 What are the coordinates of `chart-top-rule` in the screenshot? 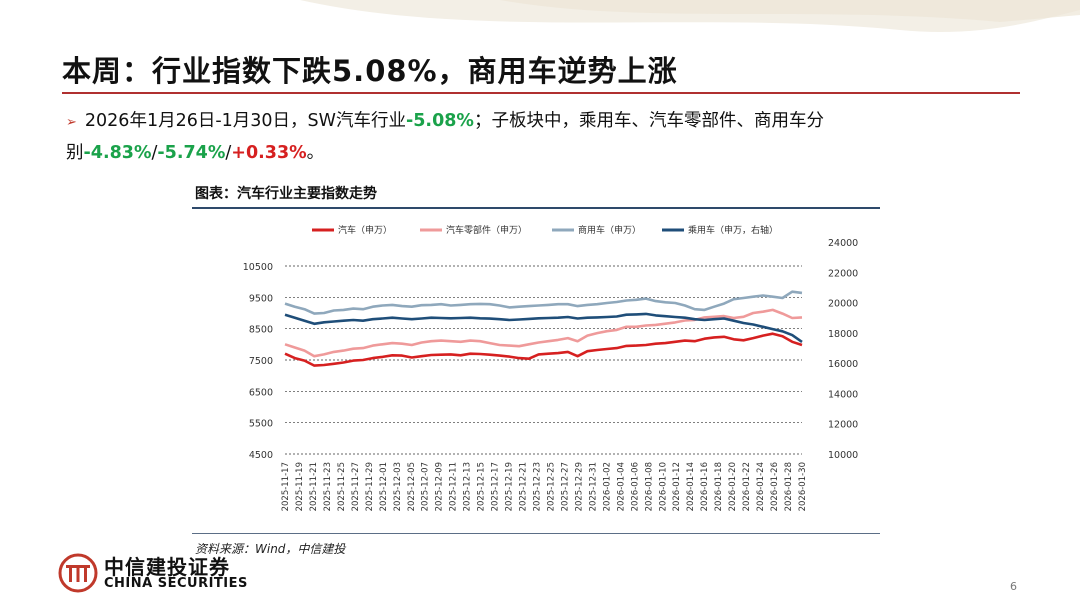 It's located at (536, 208).